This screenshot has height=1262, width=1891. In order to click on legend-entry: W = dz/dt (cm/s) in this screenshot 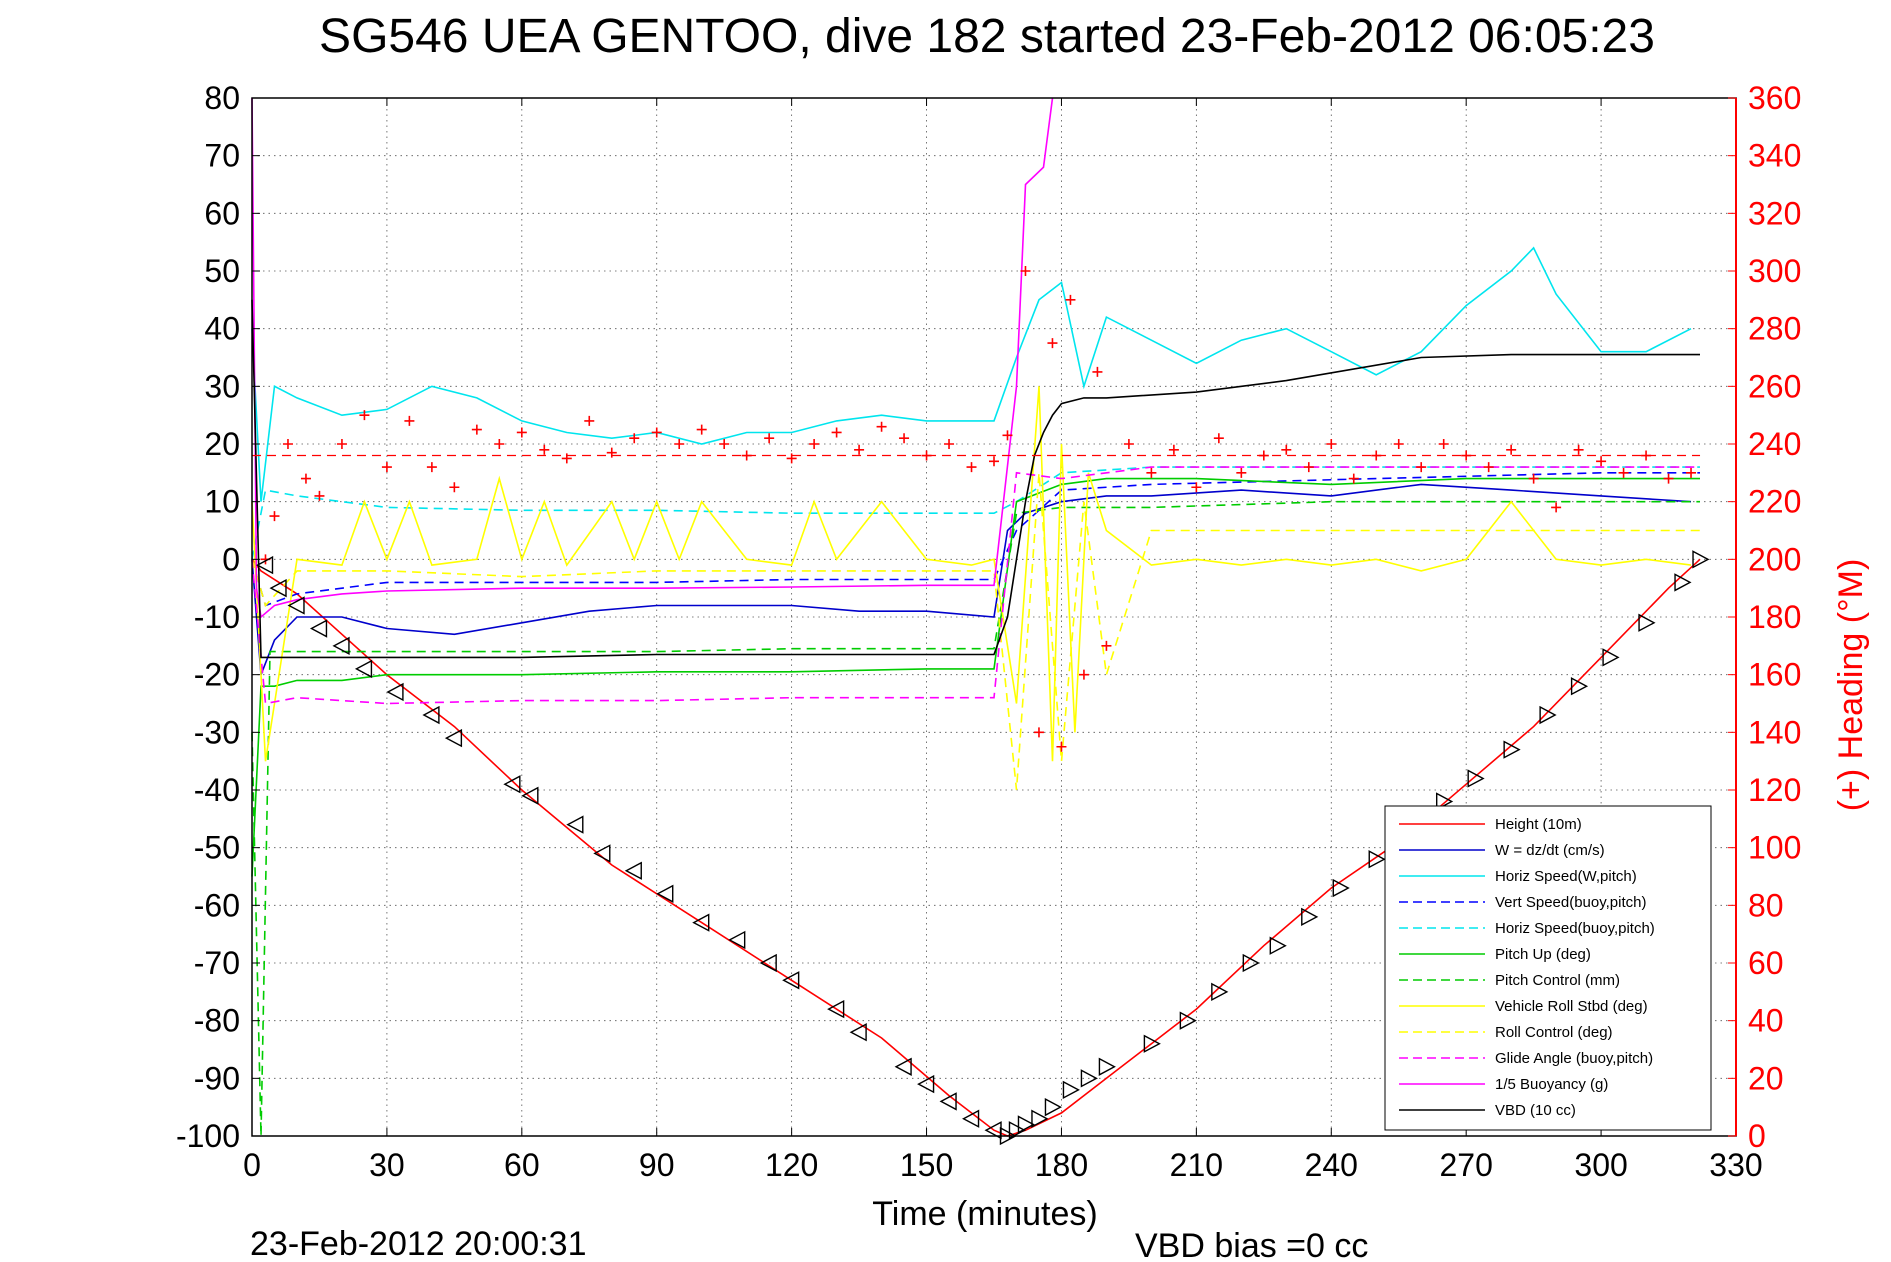, I will do `click(1550, 850)`.